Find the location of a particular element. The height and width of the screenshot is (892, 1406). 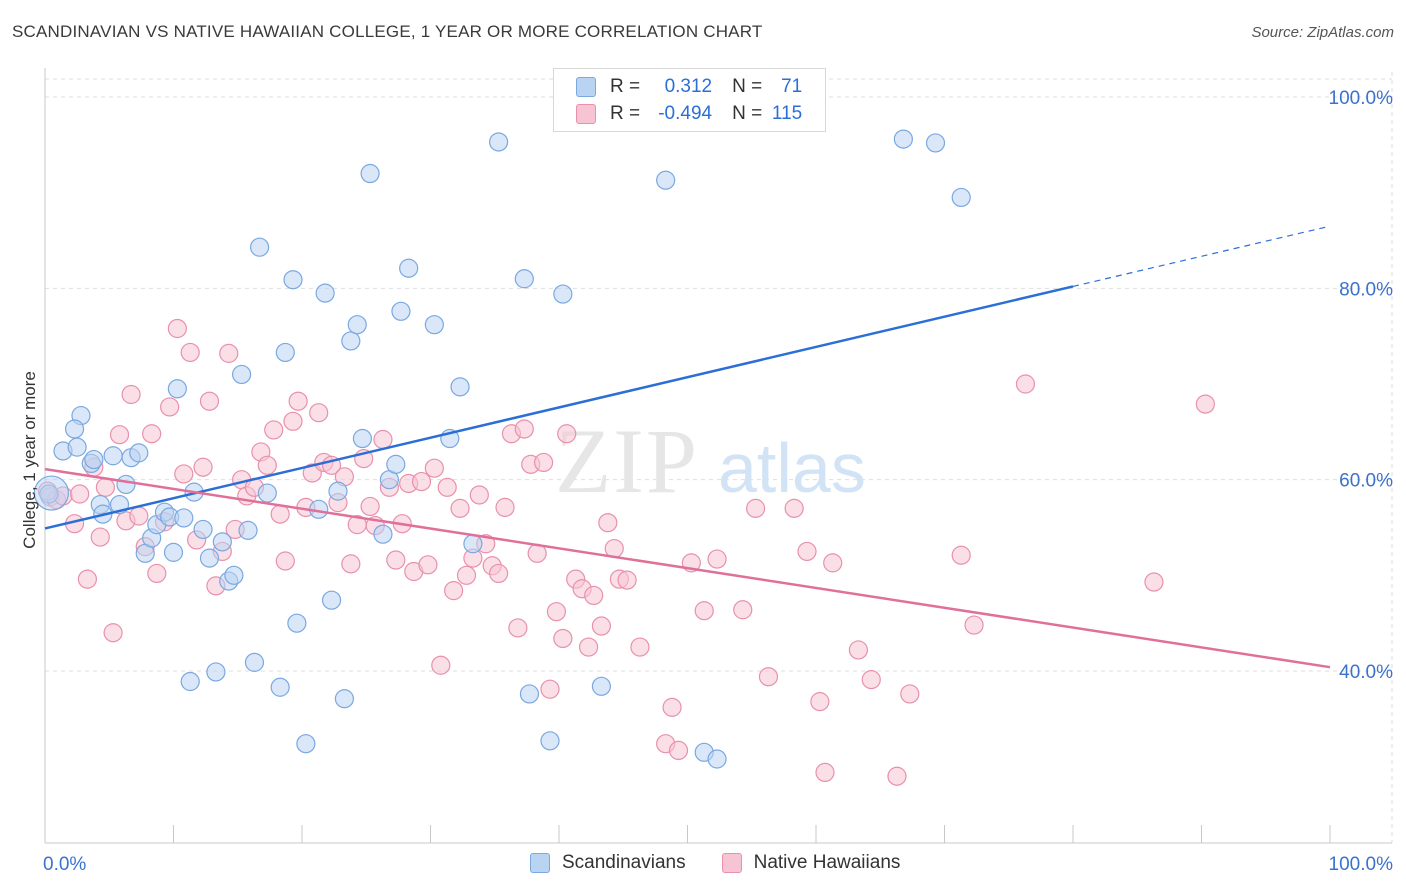

legend-label: Native Hawaiians is located at coordinates (827, 862).